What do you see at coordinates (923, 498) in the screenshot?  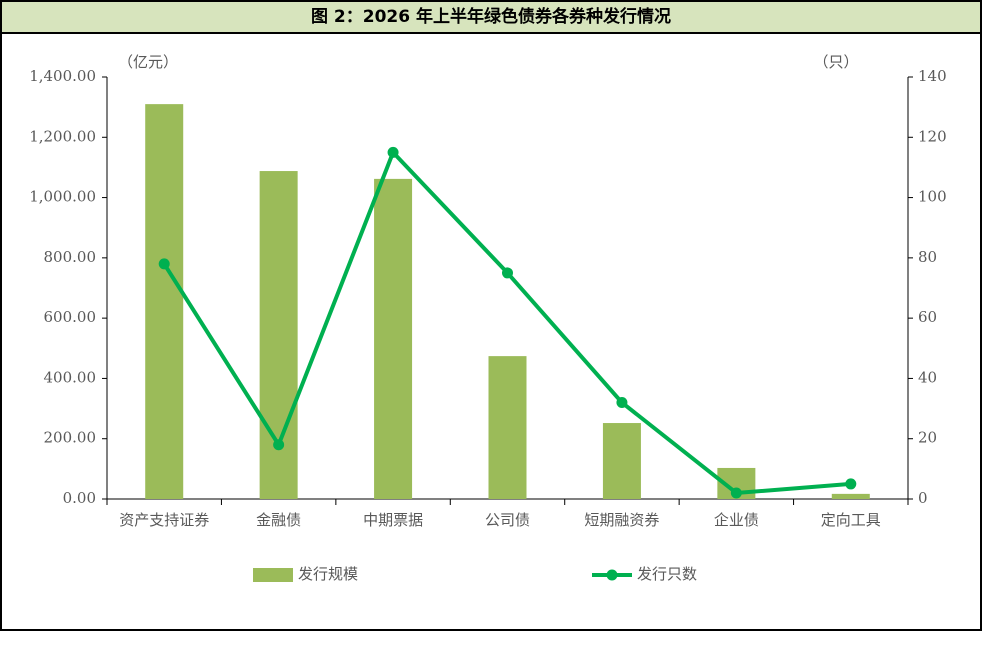 I see `y2-tick-label: 0` at bounding box center [923, 498].